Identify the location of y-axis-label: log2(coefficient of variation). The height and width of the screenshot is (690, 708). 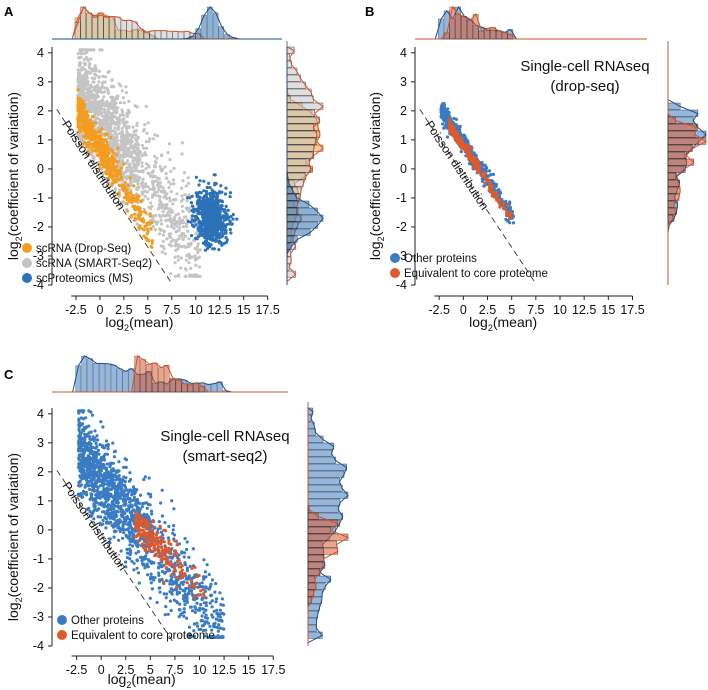
(376, 176).